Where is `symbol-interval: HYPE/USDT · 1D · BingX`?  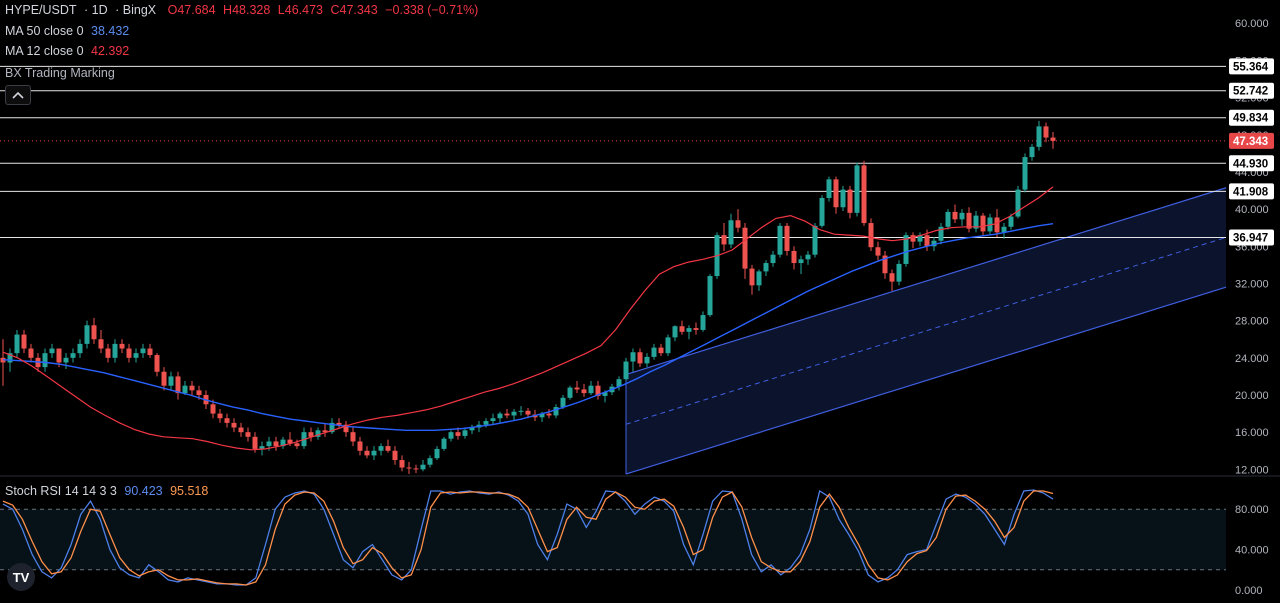
symbol-interval: HYPE/USDT · 1D · BingX is located at coordinates (81, 10).